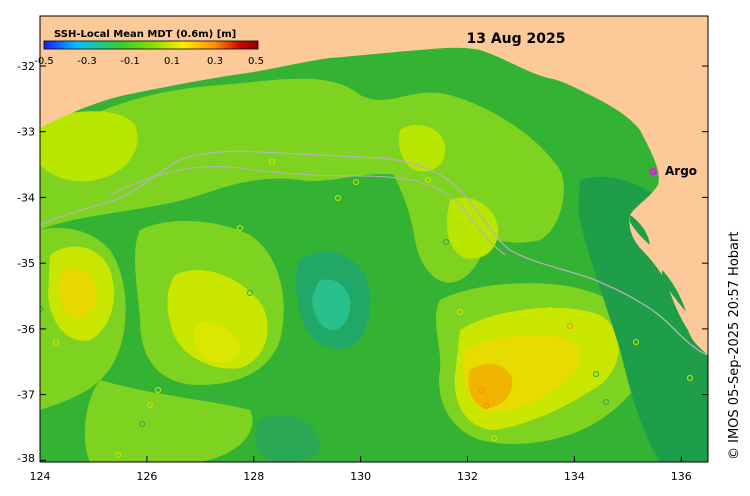 The image size is (750, 496). I want to click on map-date: 13 Aug 2025, so click(515, 39).